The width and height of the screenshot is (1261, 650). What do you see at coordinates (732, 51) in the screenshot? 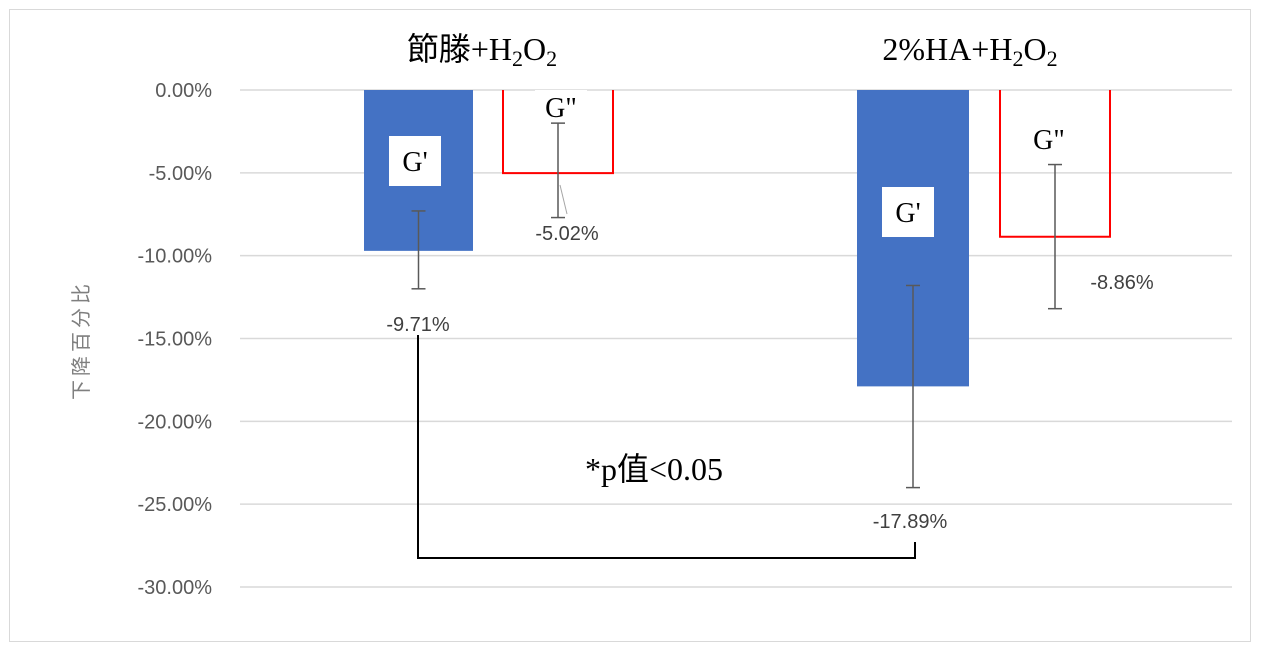
I see `group-titles: 節滕+H2O2 2%HA+H2O2` at bounding box center [732, 51].